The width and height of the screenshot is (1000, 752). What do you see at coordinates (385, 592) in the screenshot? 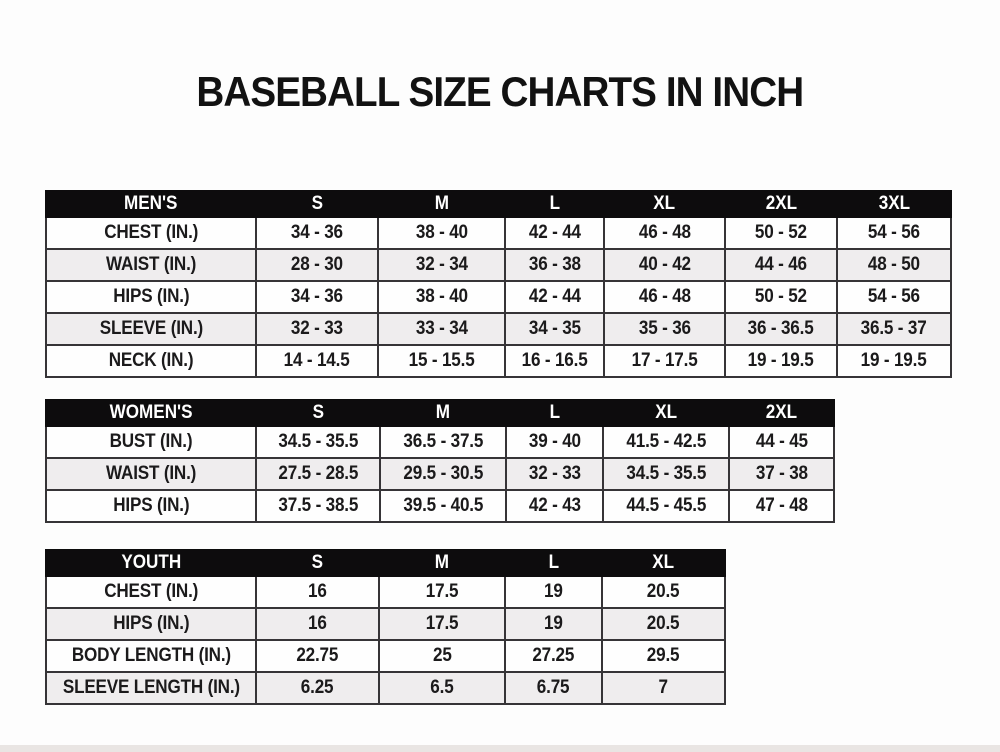
I see `measurement-row: CHEST (IN.) 16 17.5 19 20.5` at bounding box center [385, 592].